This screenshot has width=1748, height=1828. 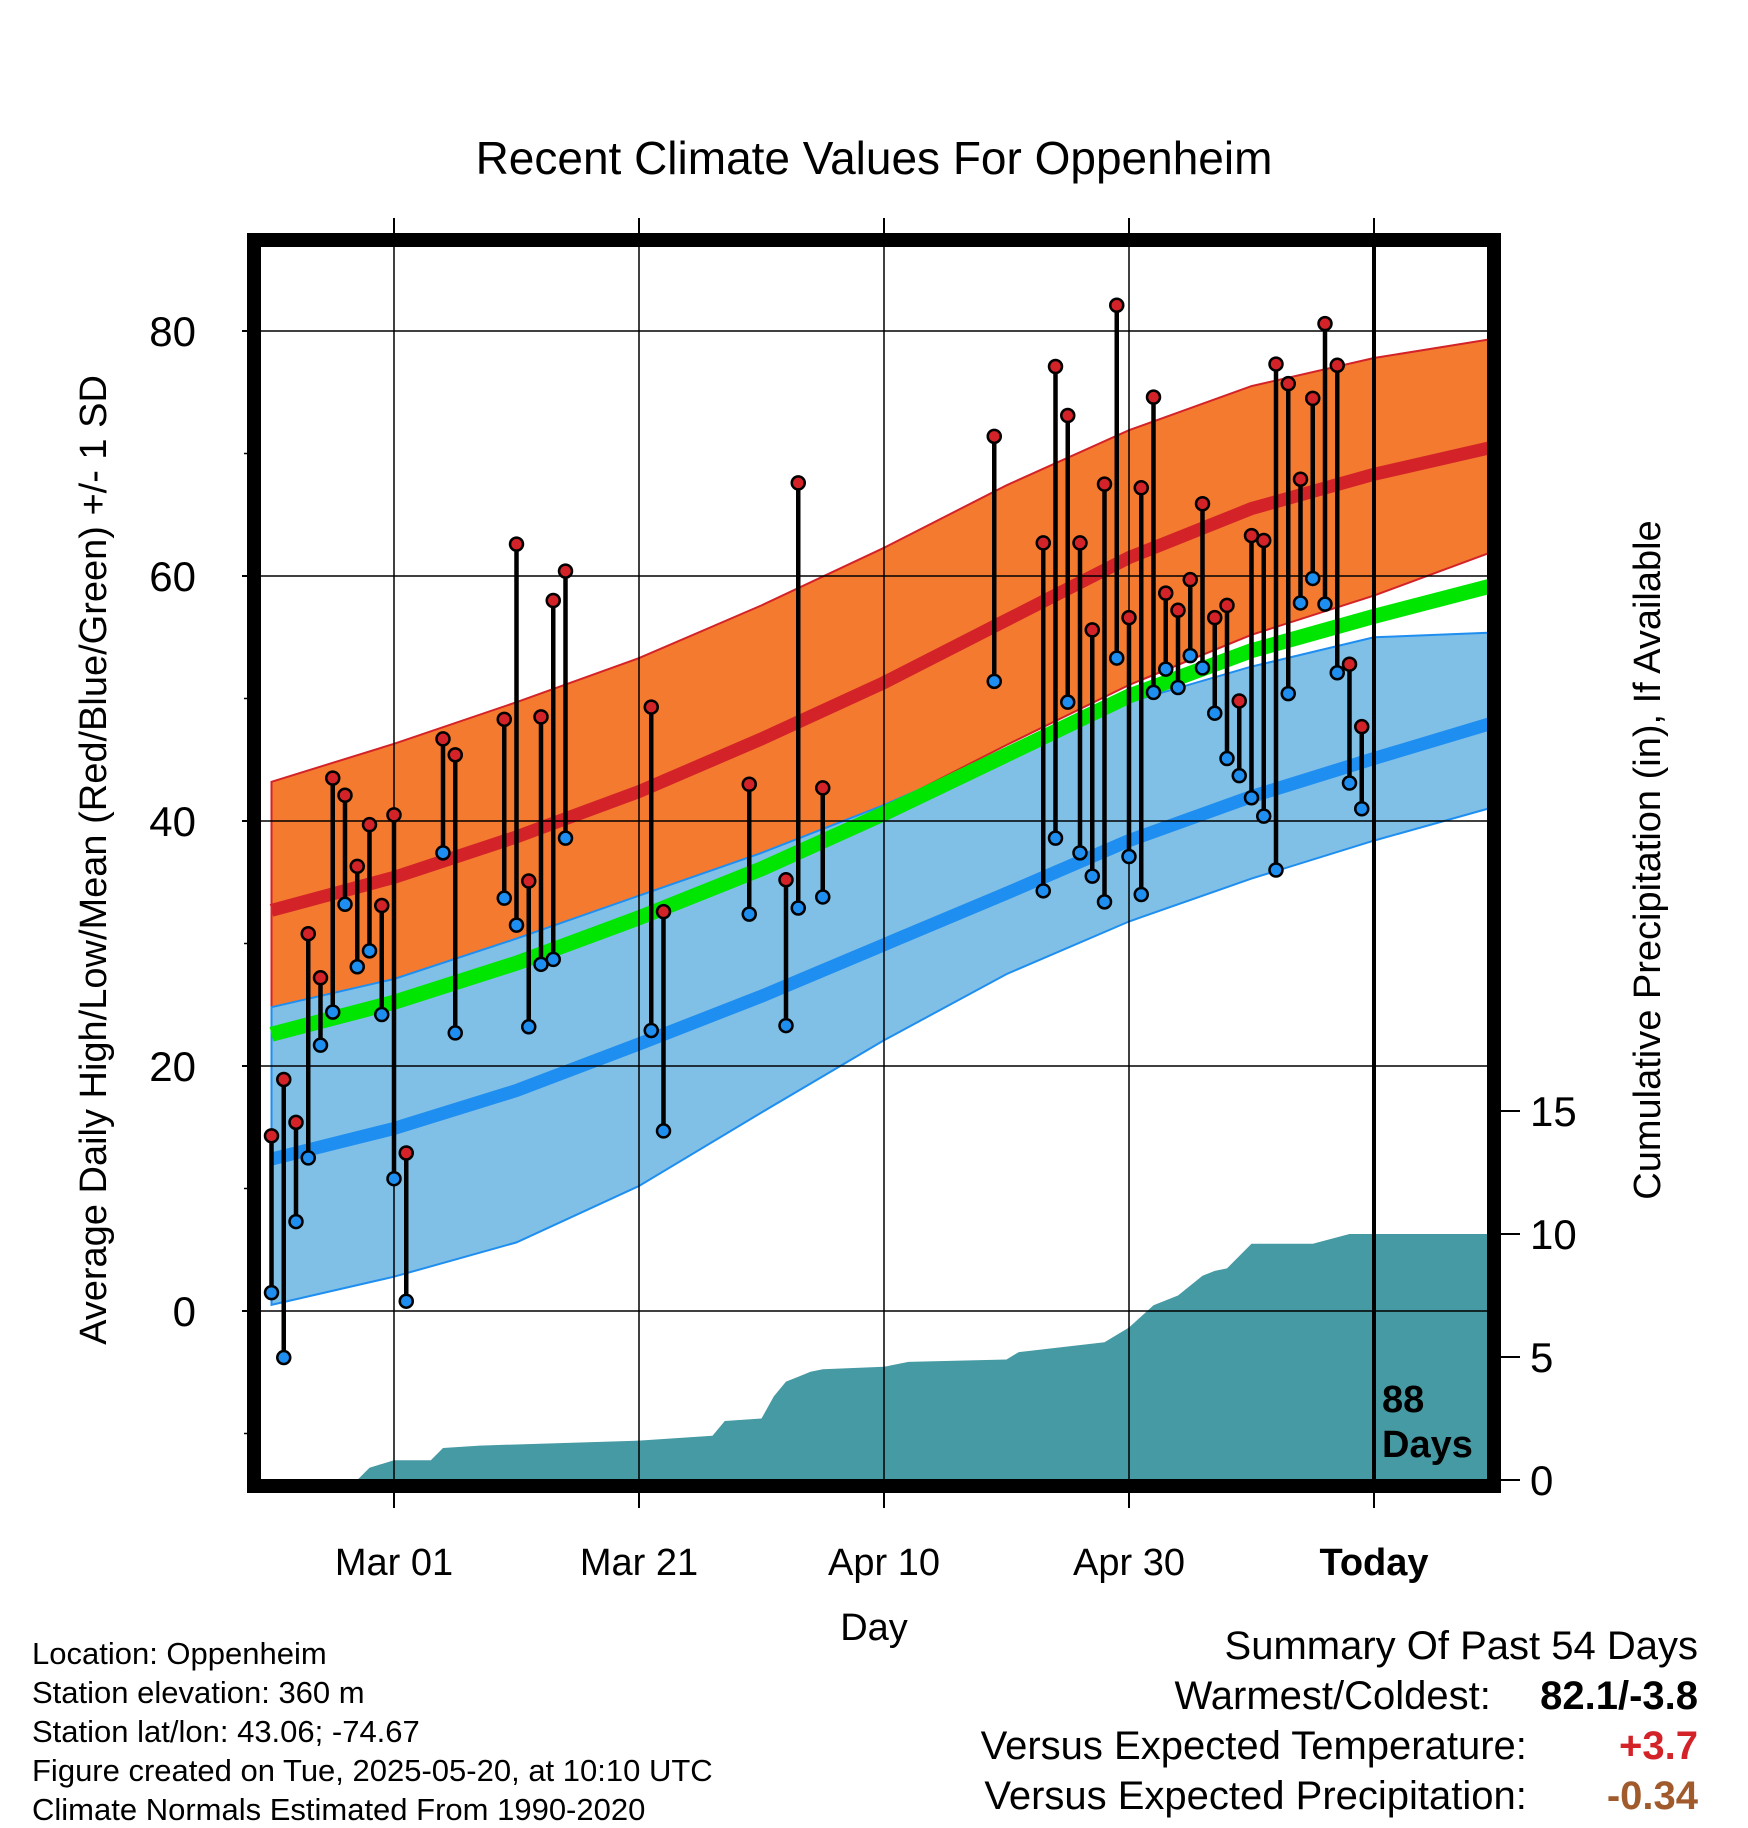 I want to click on precipitation-area, so click(x=879, y=1357).